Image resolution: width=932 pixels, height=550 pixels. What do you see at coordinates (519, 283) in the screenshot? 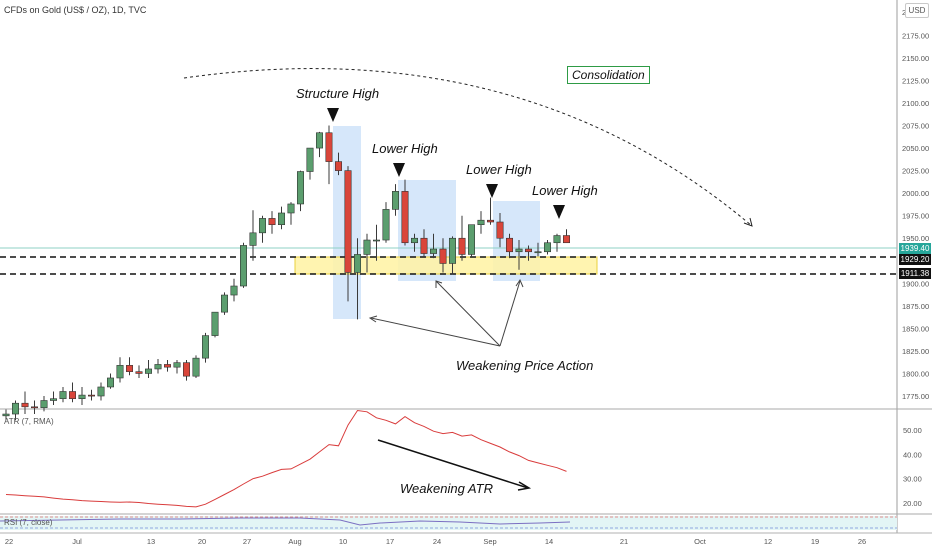
I see `pa-arrow-3-head` at bounding box center [519, 283].